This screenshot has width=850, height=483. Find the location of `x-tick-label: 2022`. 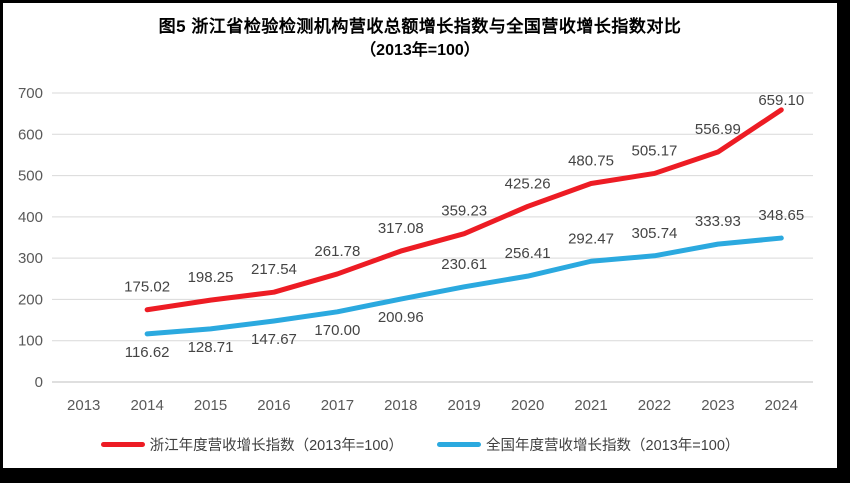

x-tick-label: 2022 is located at coordinates (654, 405).